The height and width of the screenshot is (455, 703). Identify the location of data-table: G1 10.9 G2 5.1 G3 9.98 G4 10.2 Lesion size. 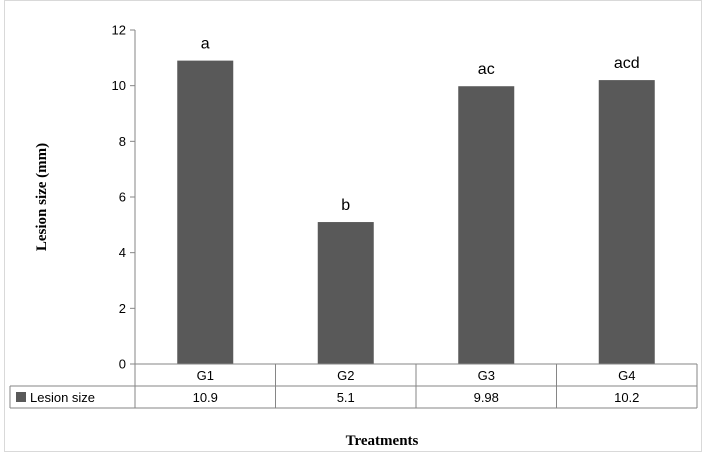
(353, 386).